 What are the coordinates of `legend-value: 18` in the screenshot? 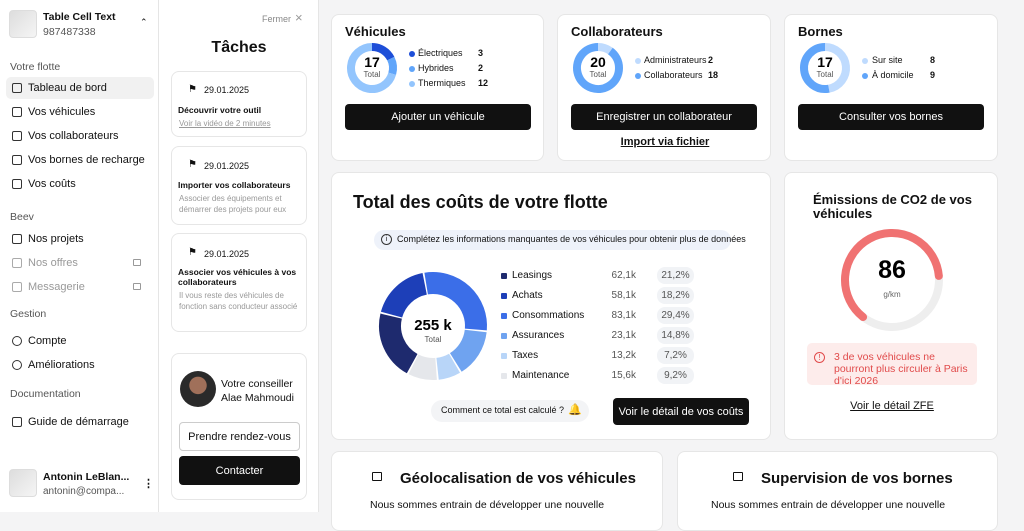 It's located at (713, 75).